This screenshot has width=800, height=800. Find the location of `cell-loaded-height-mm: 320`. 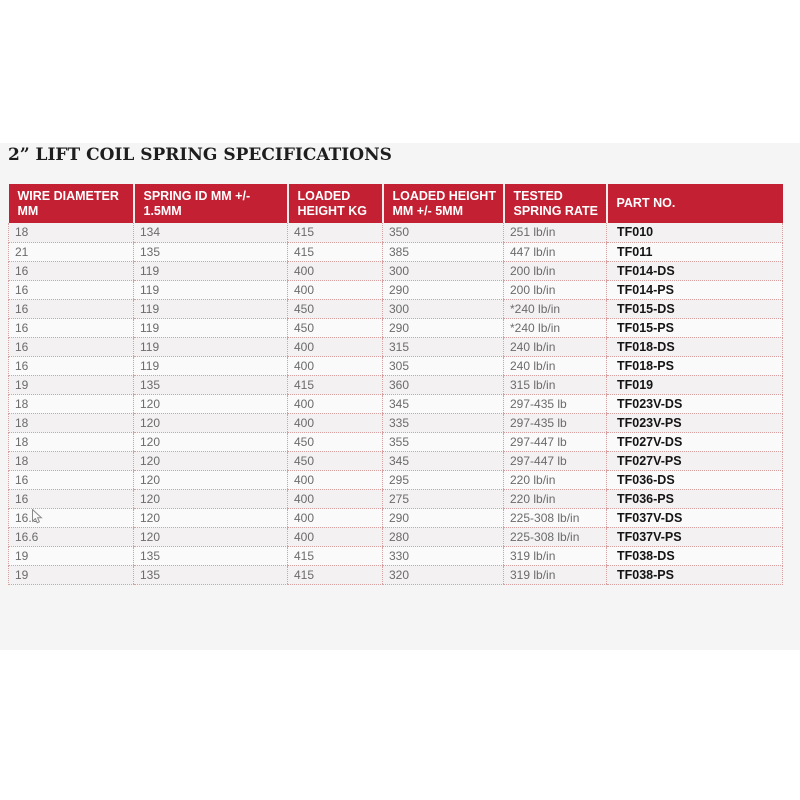

cell-loaded-height-mm: 320 is located at coordinates (443, 575).